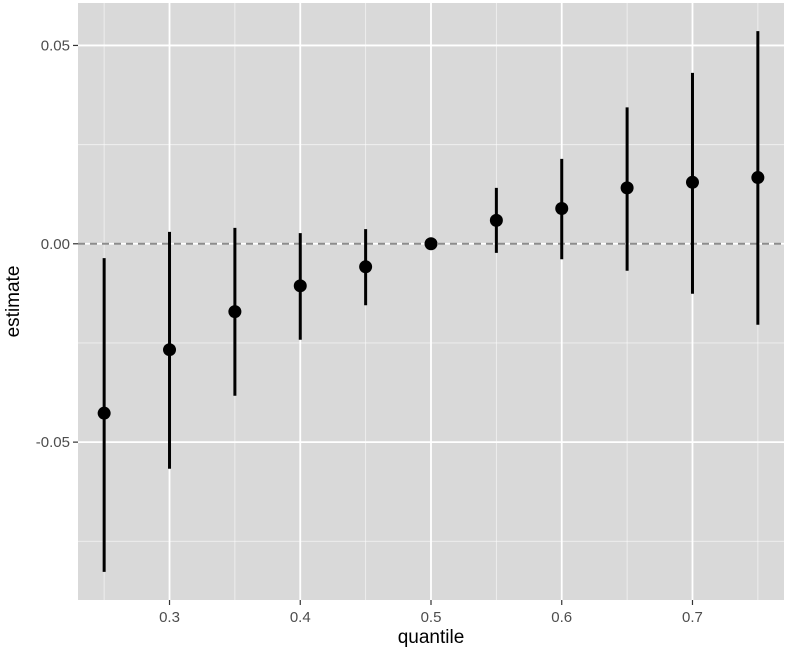  Describe the element at coordinates (692, 617) in the screenshot. I see `x-tick-label: 0.7` at that location.